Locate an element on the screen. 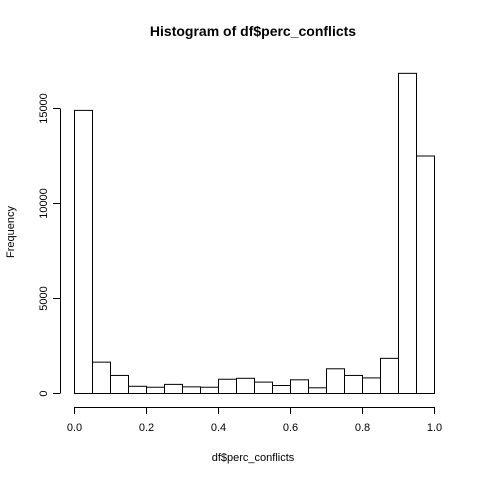  x-tick-label: 0.6 is located at coordinates (290, 428).